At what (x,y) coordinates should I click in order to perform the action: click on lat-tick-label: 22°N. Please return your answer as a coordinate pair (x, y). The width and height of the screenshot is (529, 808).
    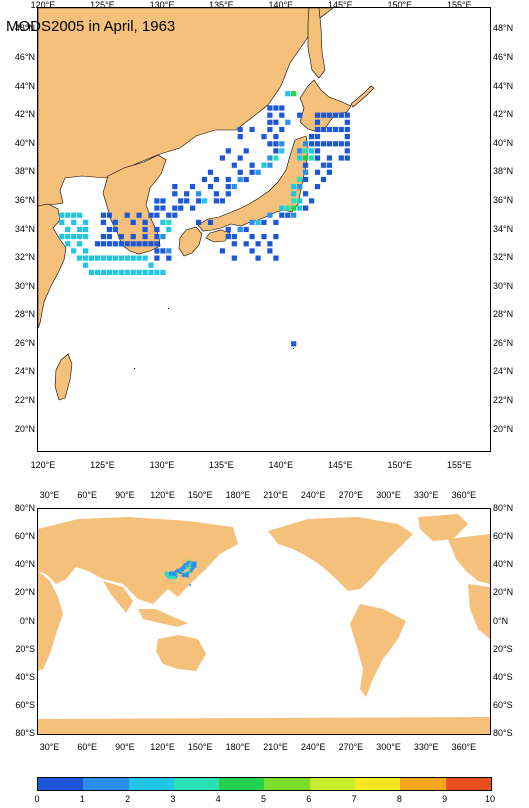
    Looking at the image, I should click on (503, 399).